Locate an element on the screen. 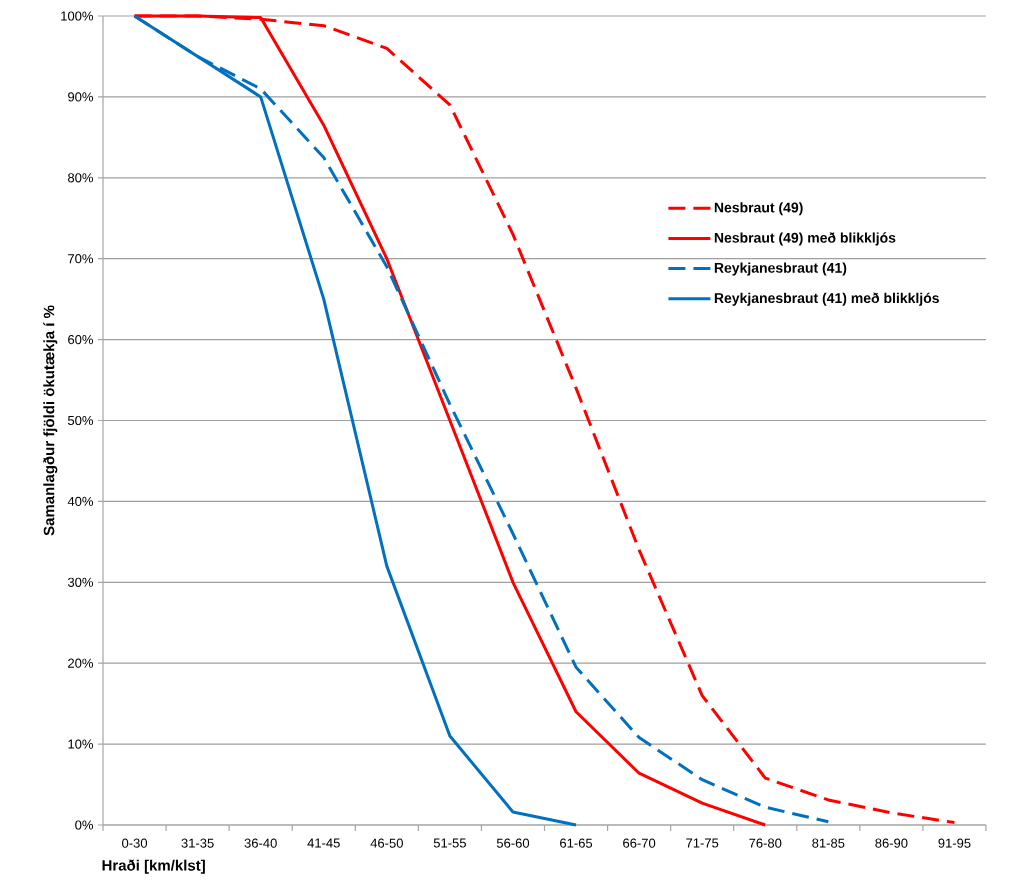  legend-label: Nesbraut (49) is located at coordinates (758, 209).